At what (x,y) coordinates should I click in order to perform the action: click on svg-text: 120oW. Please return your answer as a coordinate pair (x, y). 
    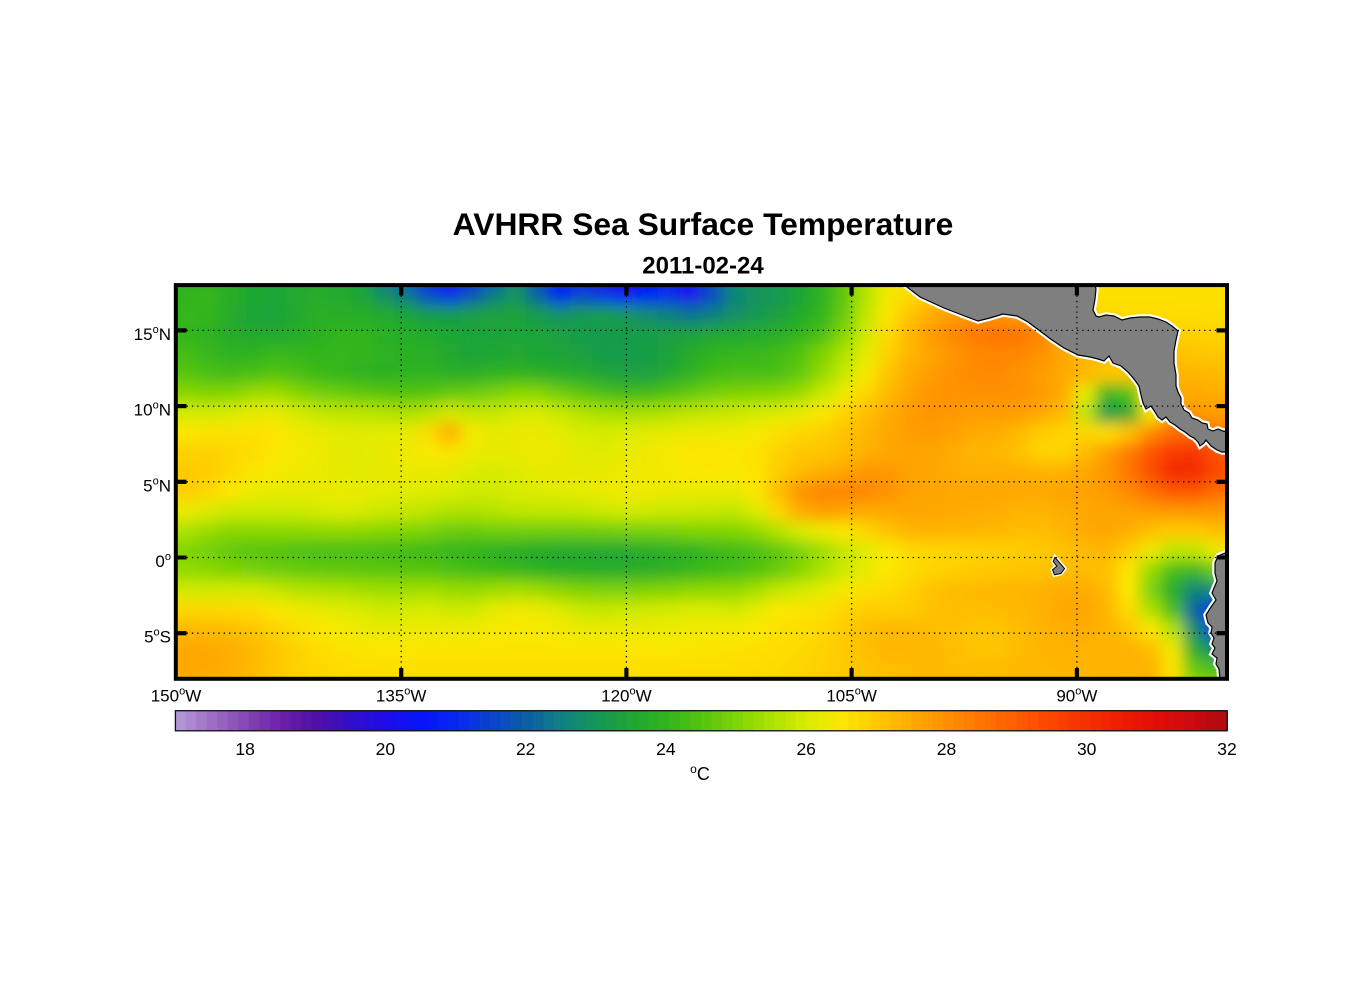
    Looking at the image, I should click on (626, 695).